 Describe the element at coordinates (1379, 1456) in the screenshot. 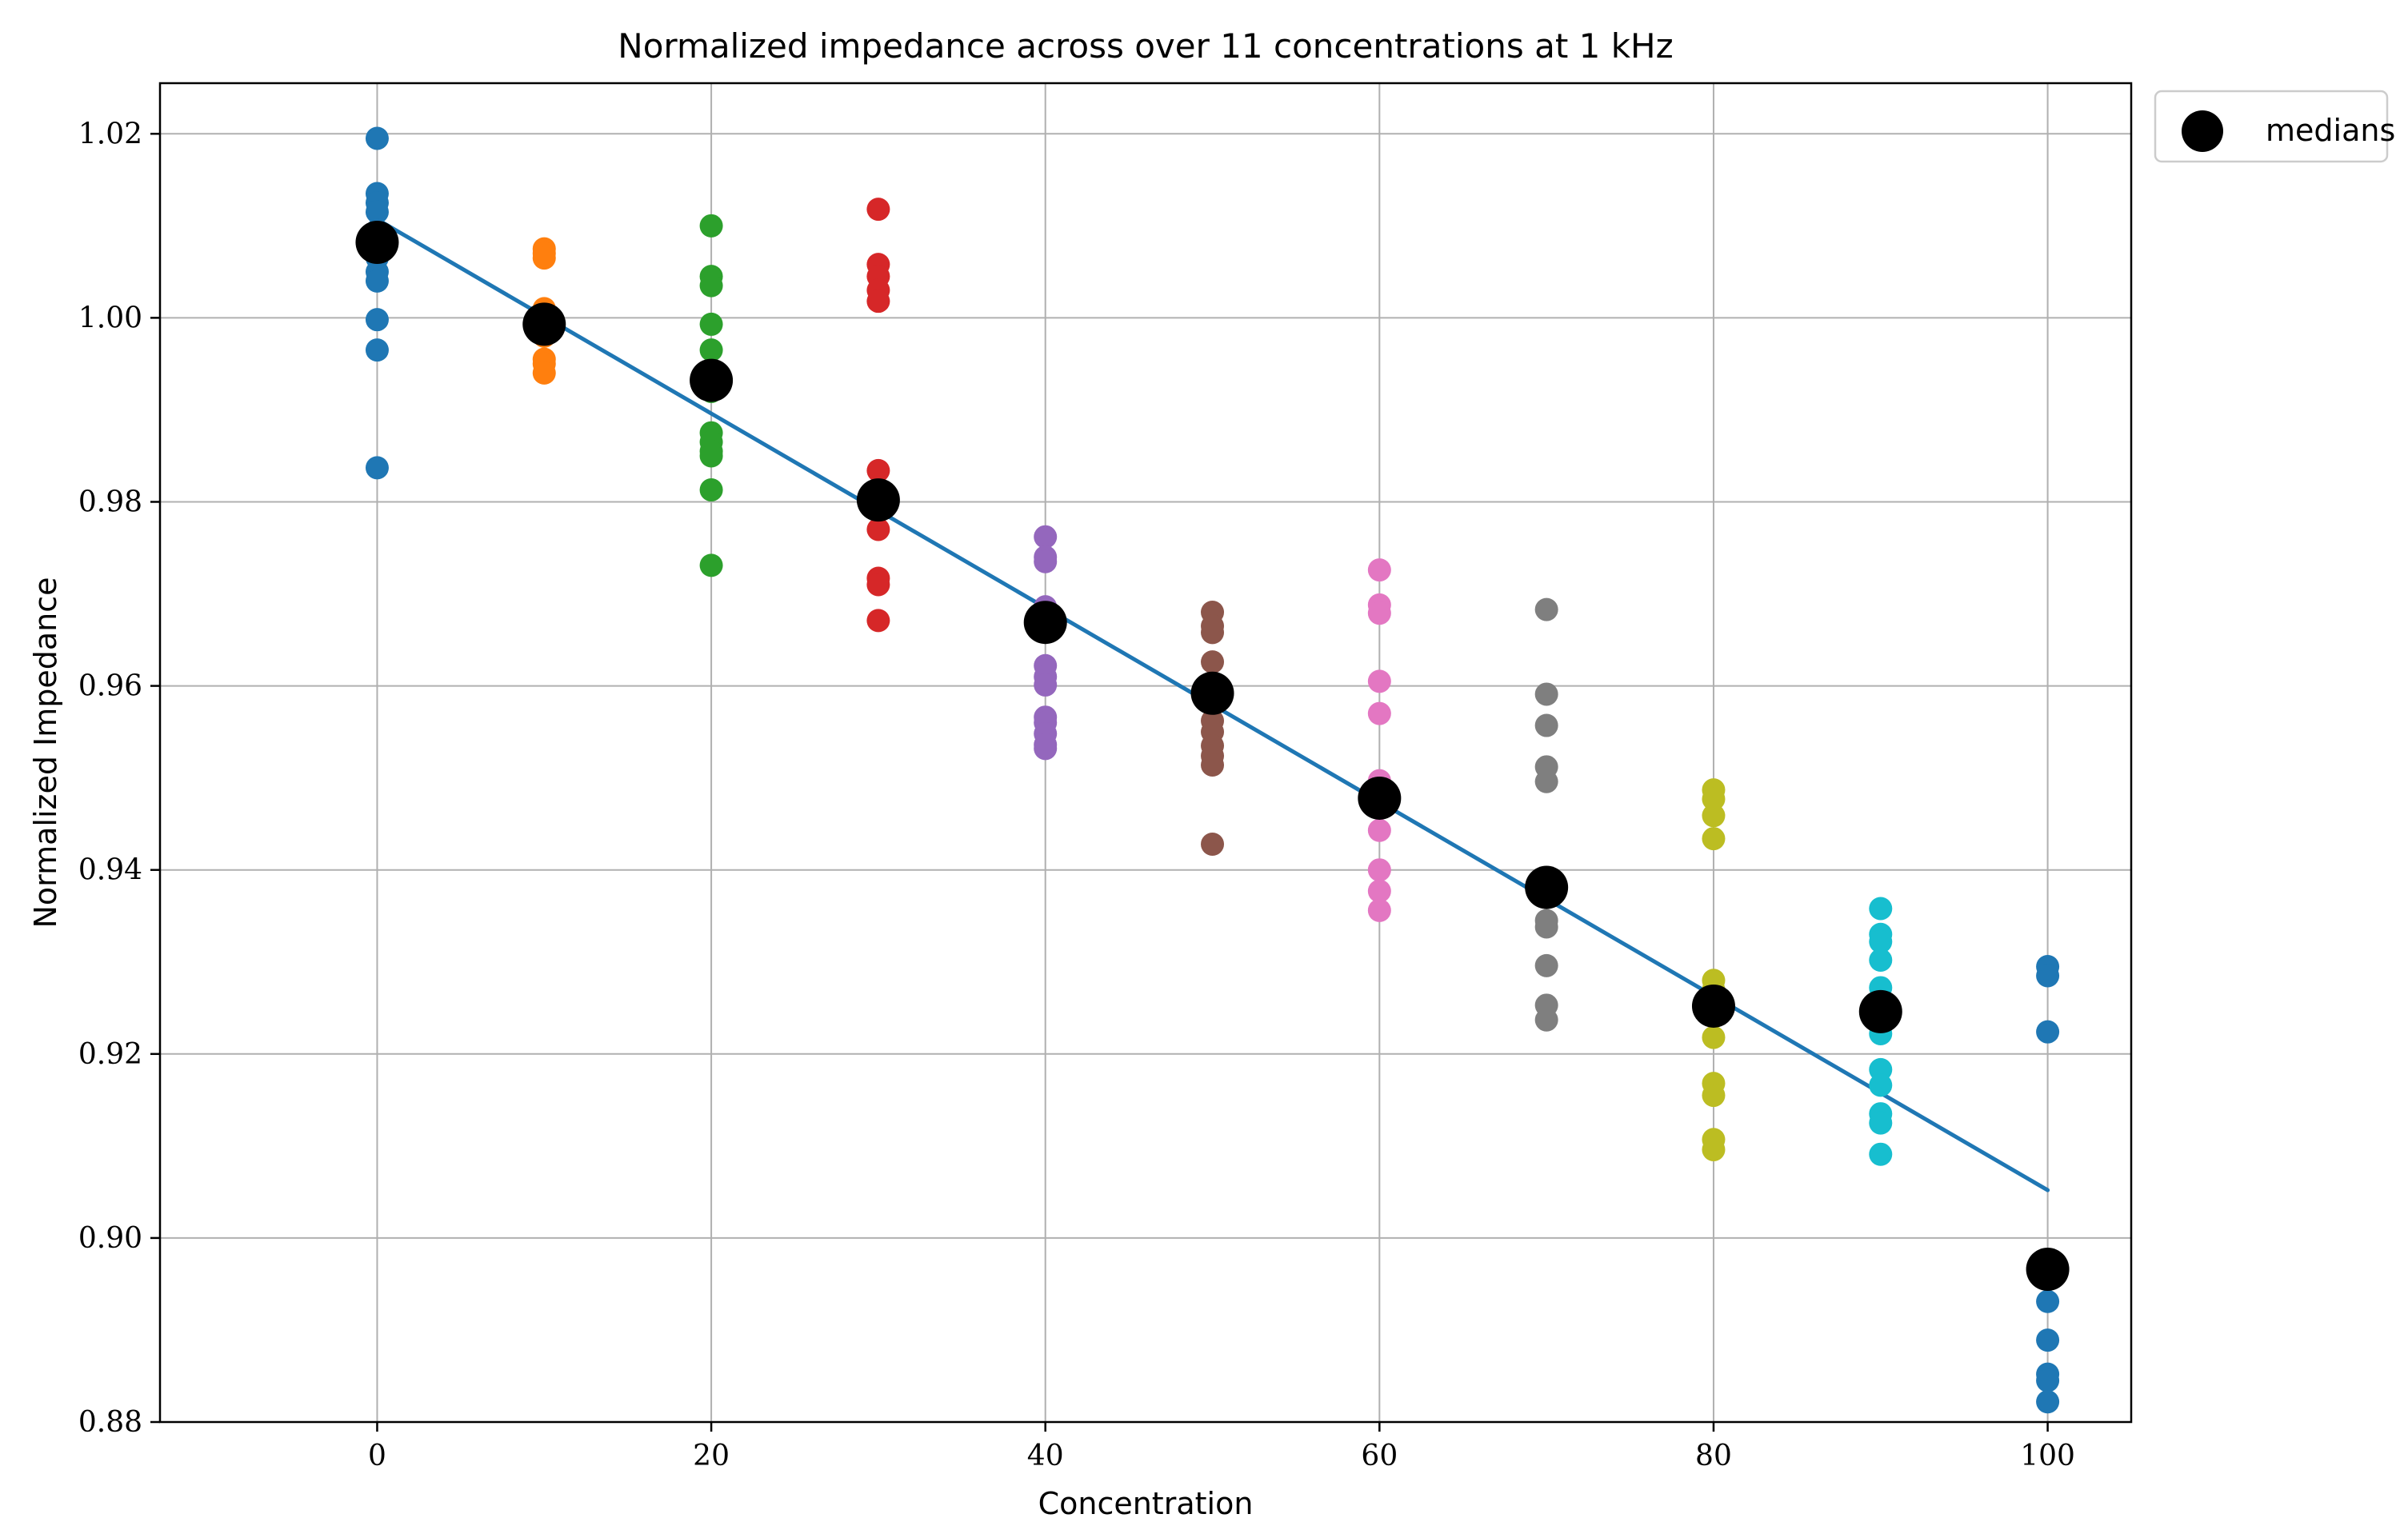

I see `x-tick-label: 60` at that location.